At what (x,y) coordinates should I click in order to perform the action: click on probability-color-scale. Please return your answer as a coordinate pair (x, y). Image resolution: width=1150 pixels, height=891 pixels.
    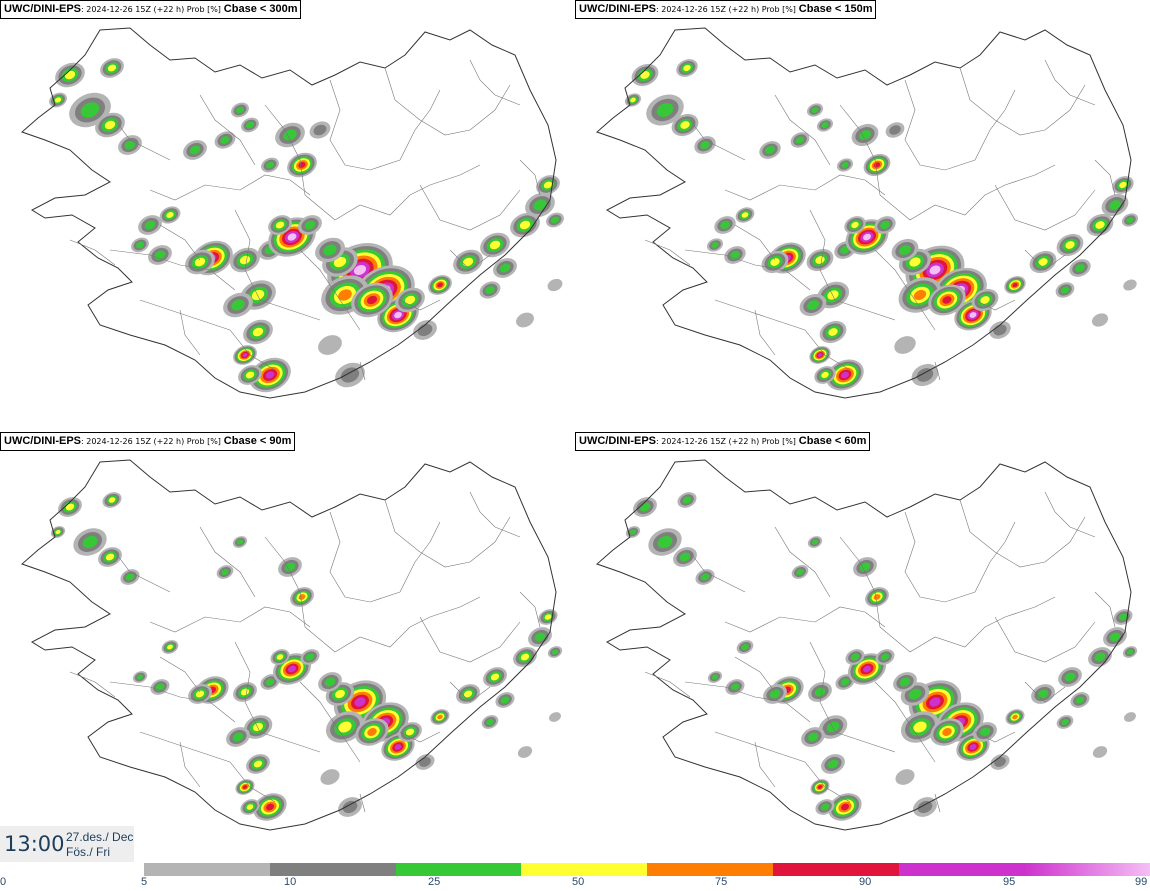
    Looking at the image, I should click on (647, 869).